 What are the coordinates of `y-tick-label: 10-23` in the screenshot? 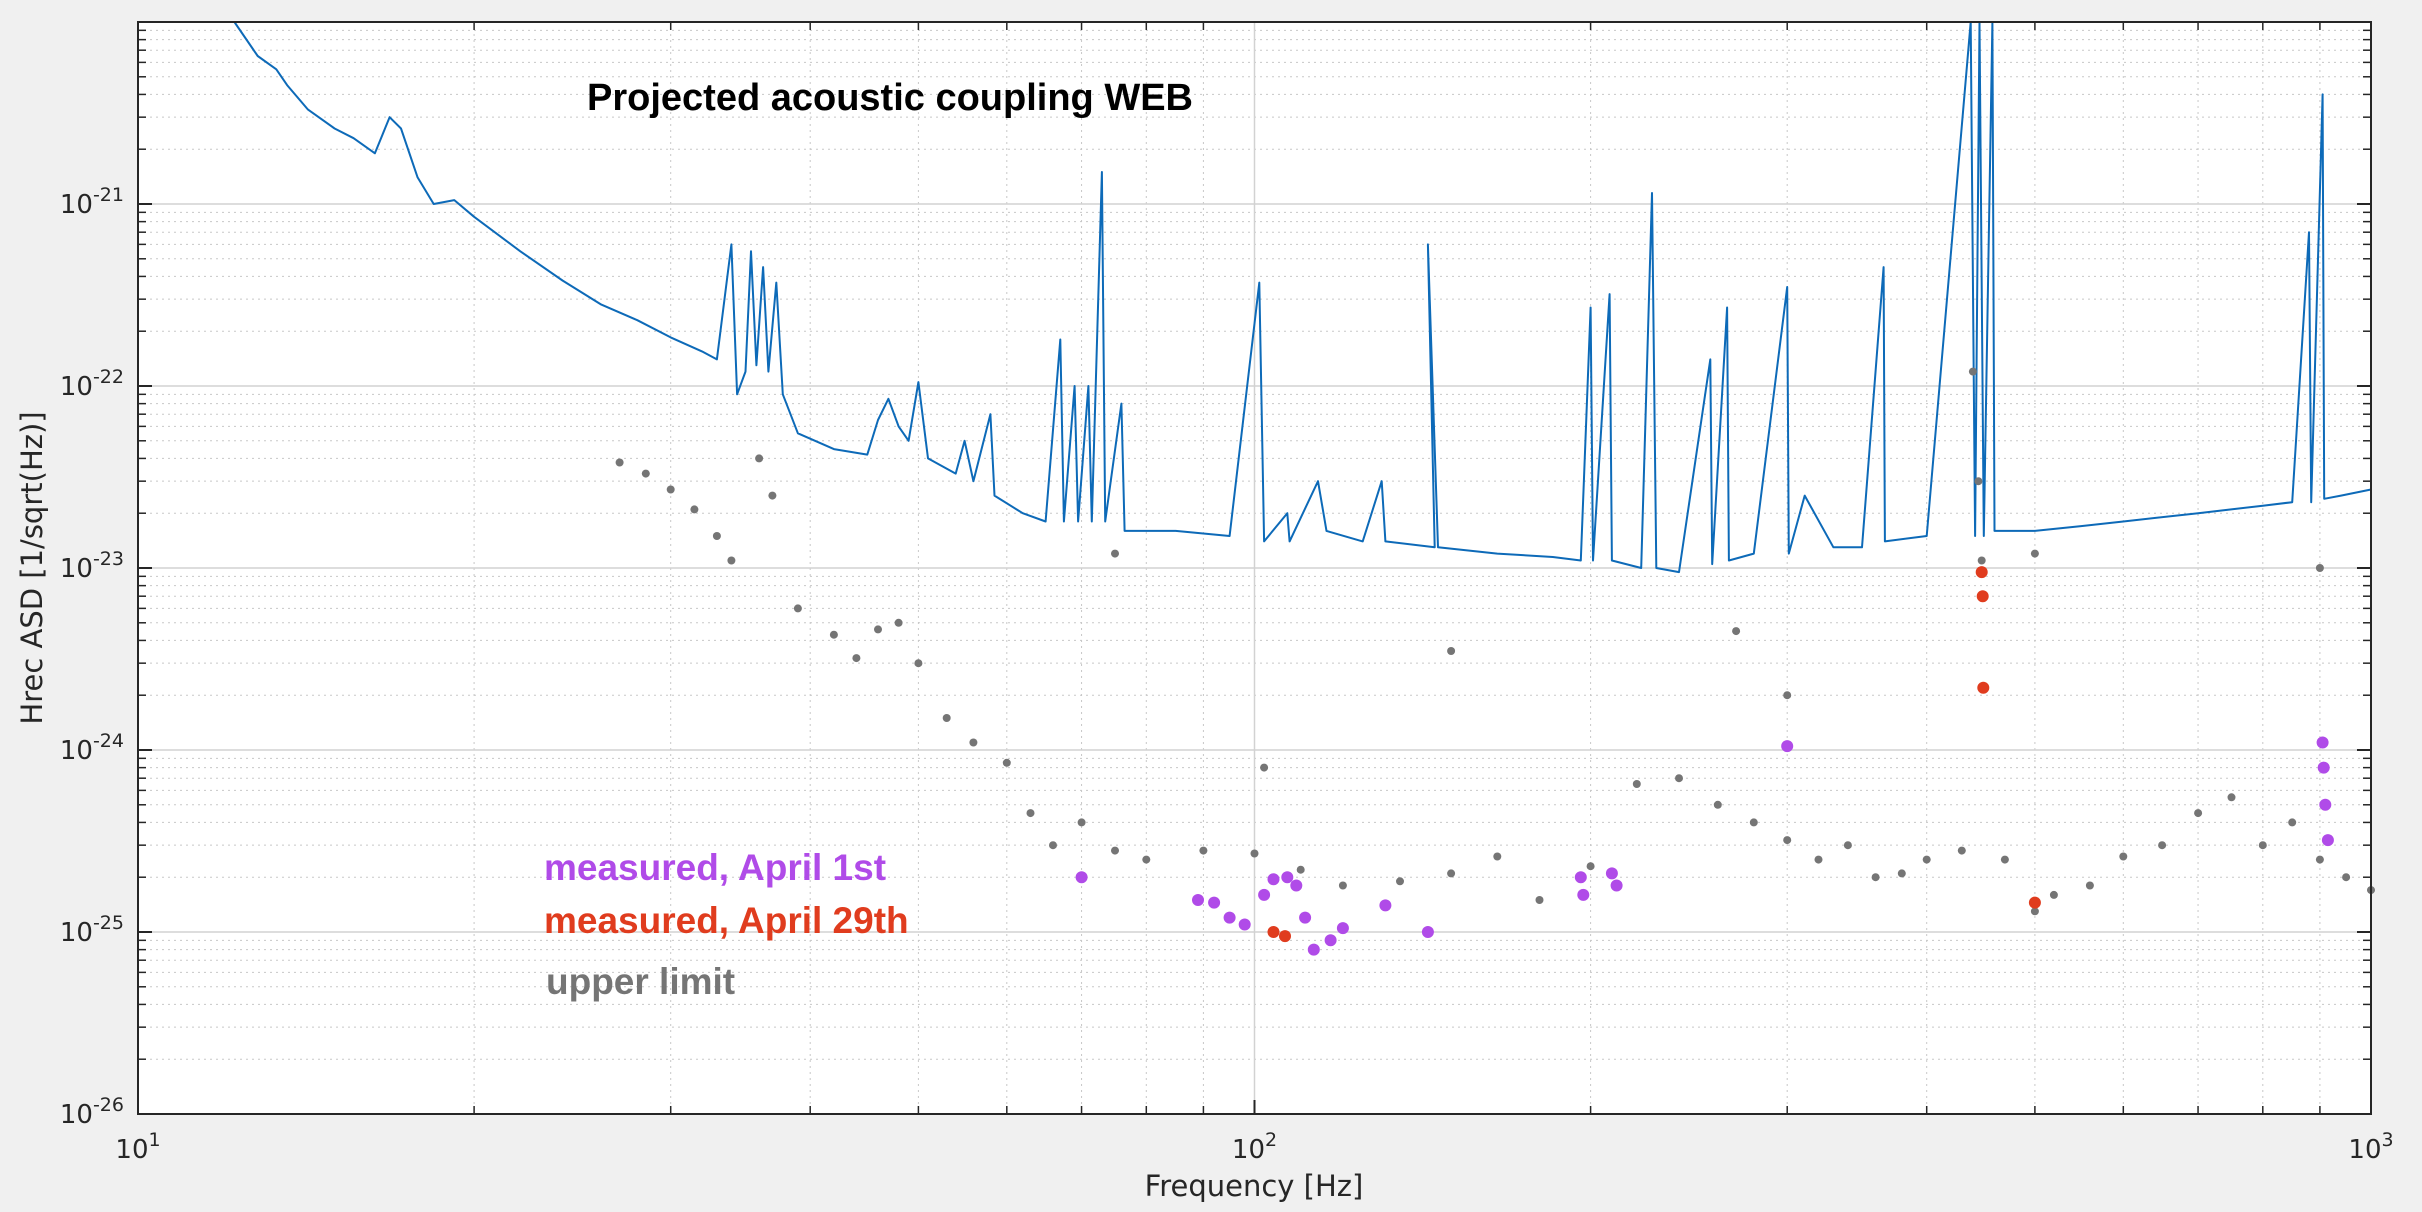 It's located at (92, 566).